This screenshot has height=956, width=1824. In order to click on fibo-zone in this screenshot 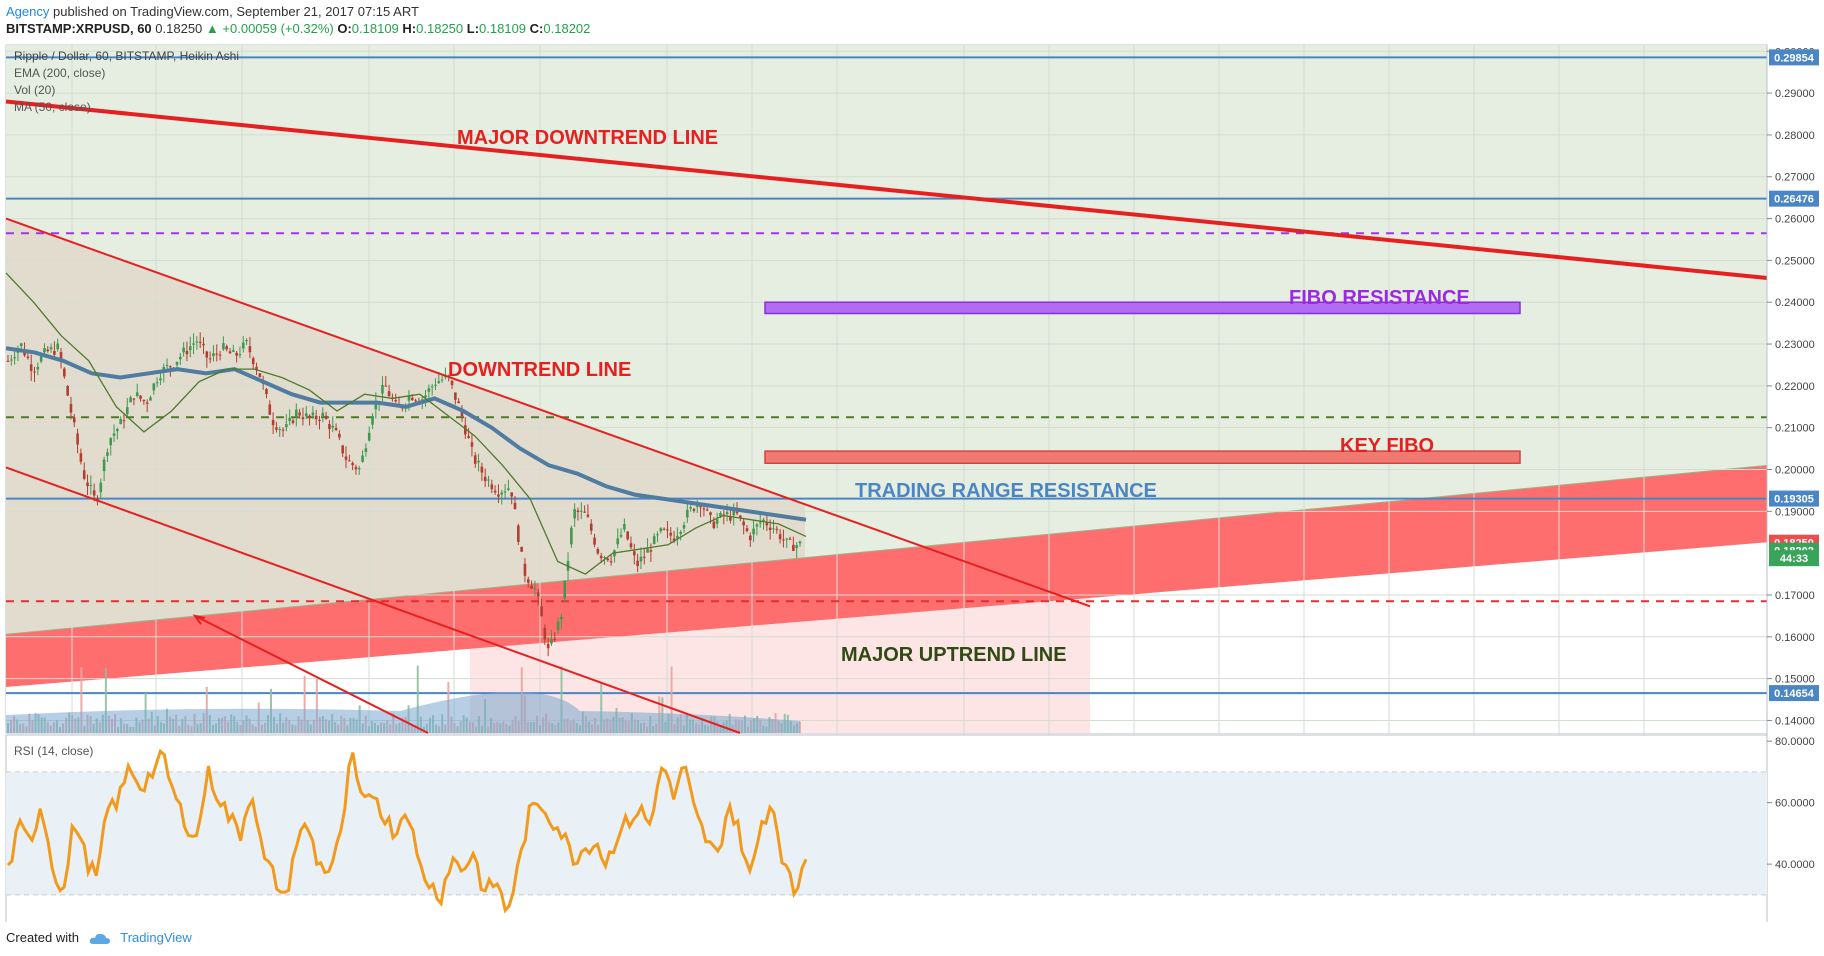, I will do `click(1142, 308)`.